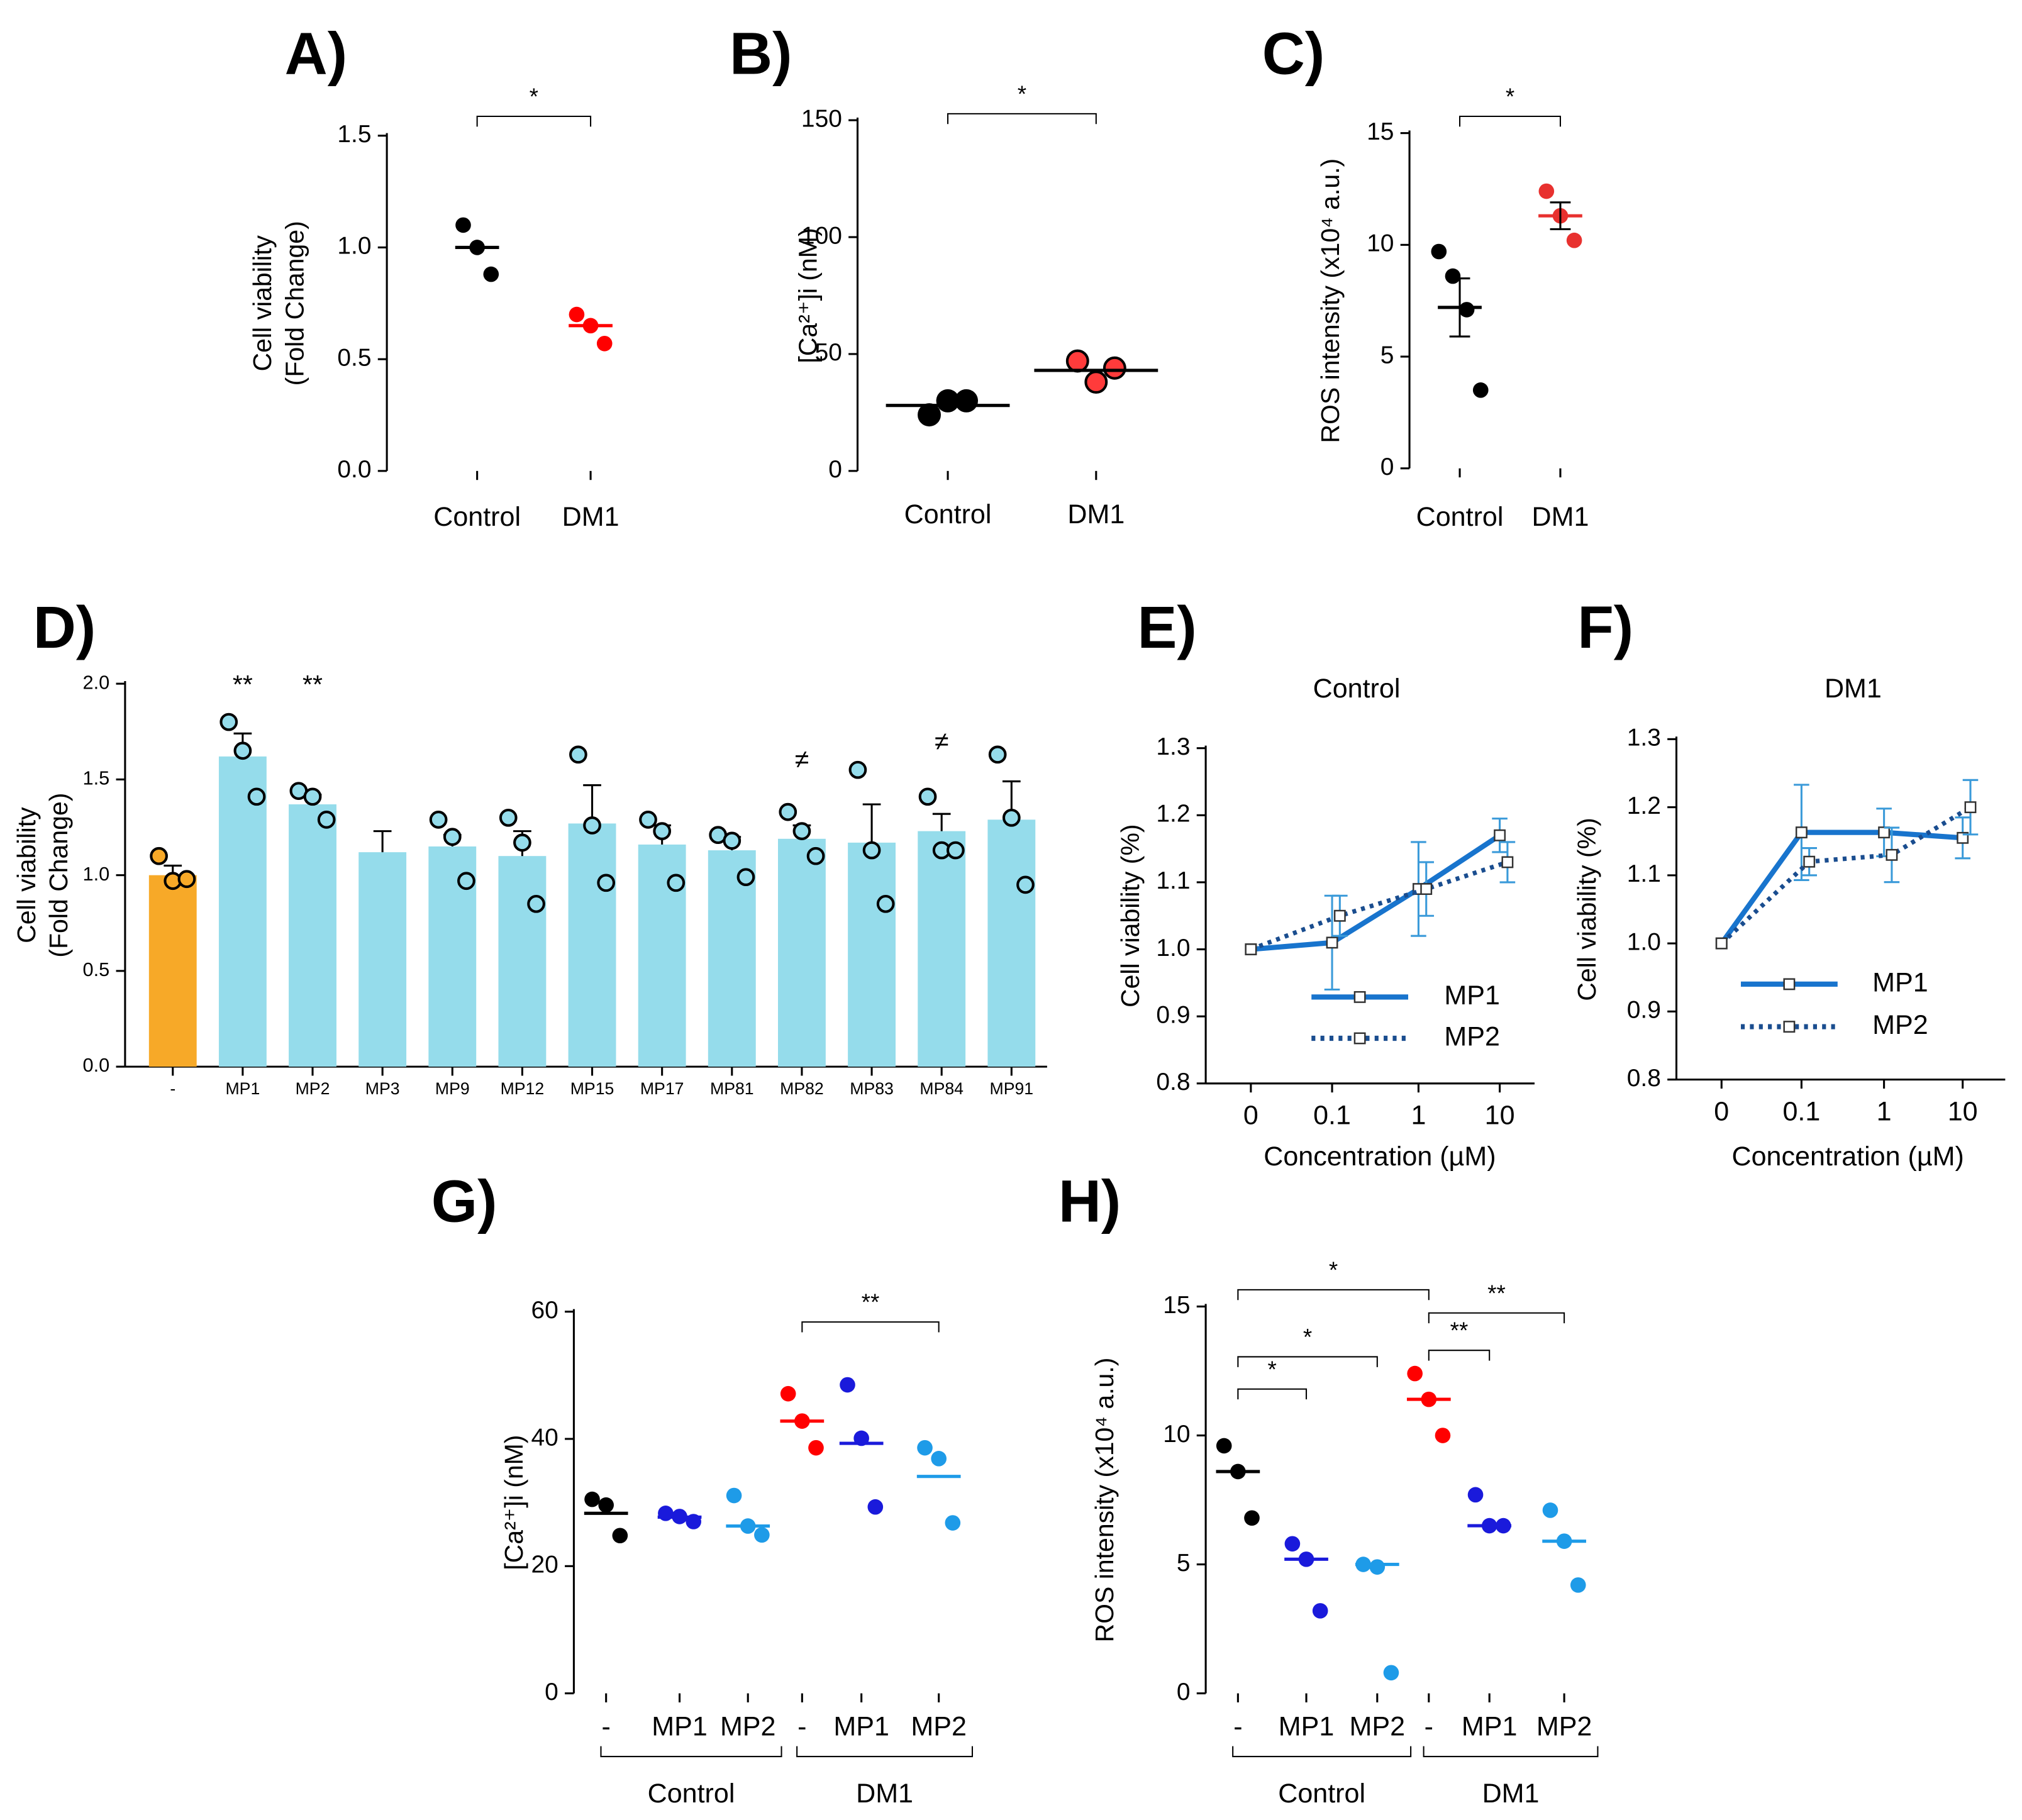 The width and height of the screenshot is (2022, 1820). Describe the element at coordinates (1644, 873) in the screenshot. I see `y-tick-label: 1.1` at that location.